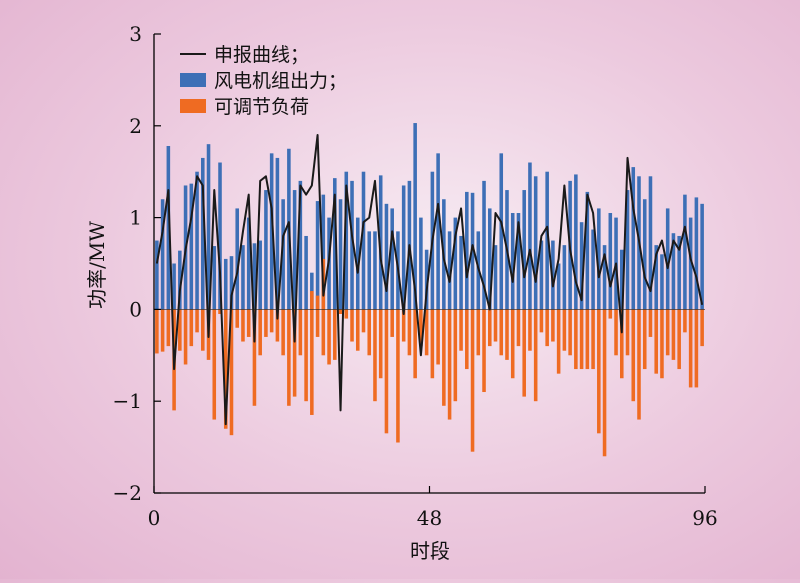 The height and width of the screenshot is (583, 800). I want to click on legend-label: 可调节负荷, so click(261, 107).